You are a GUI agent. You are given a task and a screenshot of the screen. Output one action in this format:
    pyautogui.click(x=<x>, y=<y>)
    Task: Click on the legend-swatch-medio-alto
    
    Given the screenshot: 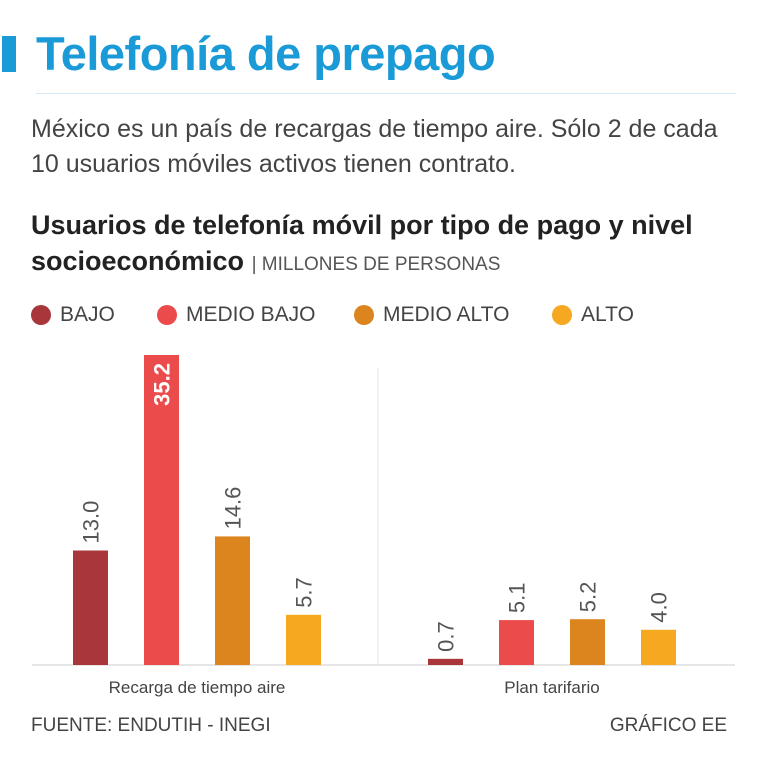 What is the action you would take?
    pyautogui.click(x=364, y=315)
    